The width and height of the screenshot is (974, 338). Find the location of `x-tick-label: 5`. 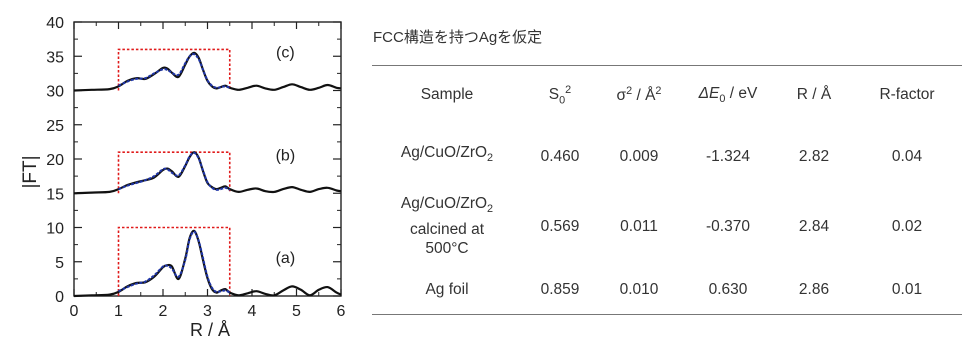

x-tick-label: 5 is located at coordinates (296, 311).